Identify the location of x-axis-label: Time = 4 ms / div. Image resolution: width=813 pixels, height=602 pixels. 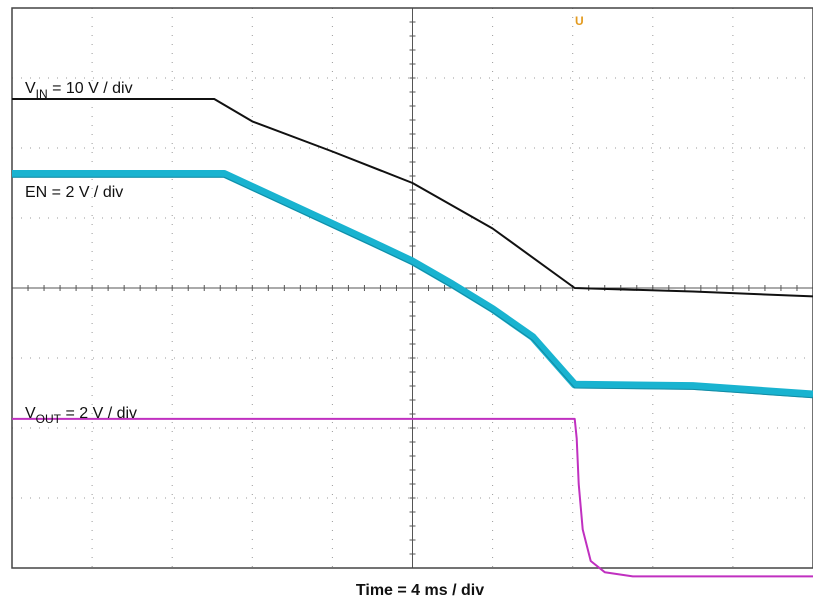
(420, 590).